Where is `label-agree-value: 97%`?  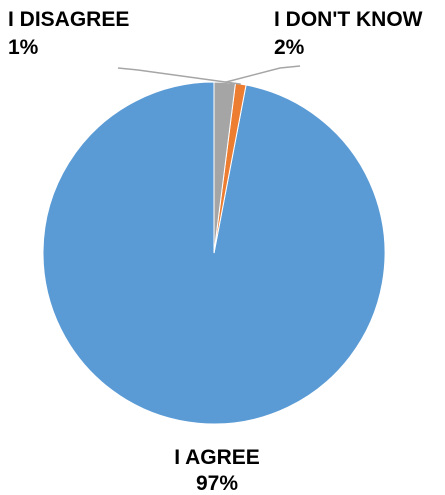 label-agree-value: 97% is located at coordinates (217, 483).